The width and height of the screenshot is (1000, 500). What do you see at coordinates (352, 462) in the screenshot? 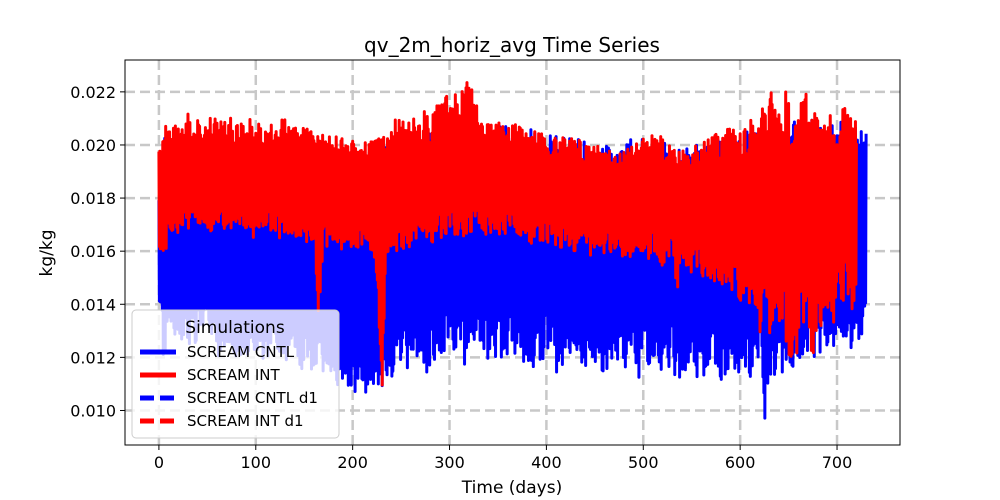
I see `x-tick-label: 200` at bounding box center [352, 462].